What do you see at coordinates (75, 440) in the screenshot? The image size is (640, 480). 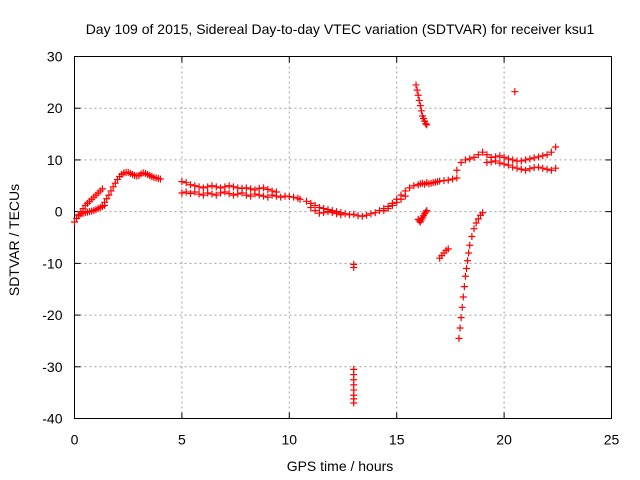 I see `x-tick-label: 0` at bounding box center [75, 440].